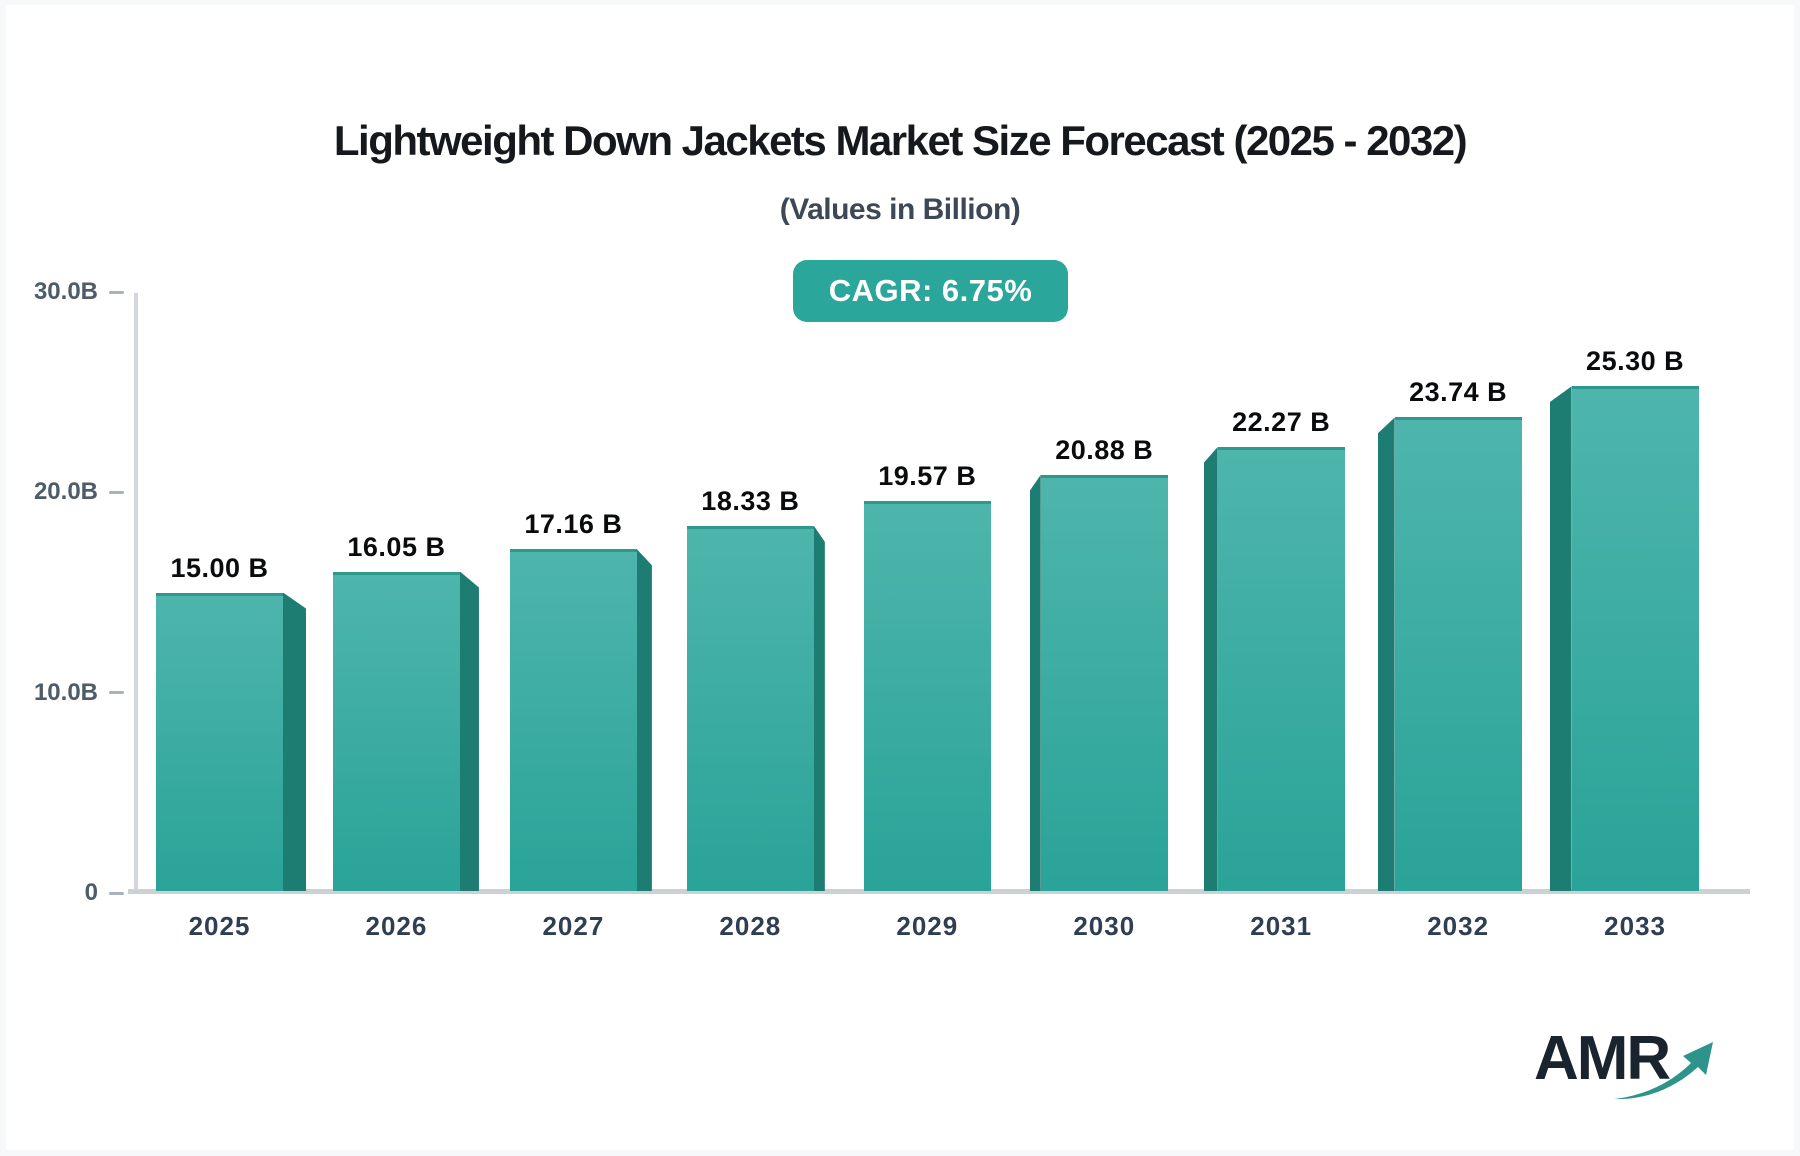 This screenshot has height=1156, width=1800. What do you see at coordinates (1281, 668) in the screenshot?
I see `bar-2031` at bounding box center [1281, 668].